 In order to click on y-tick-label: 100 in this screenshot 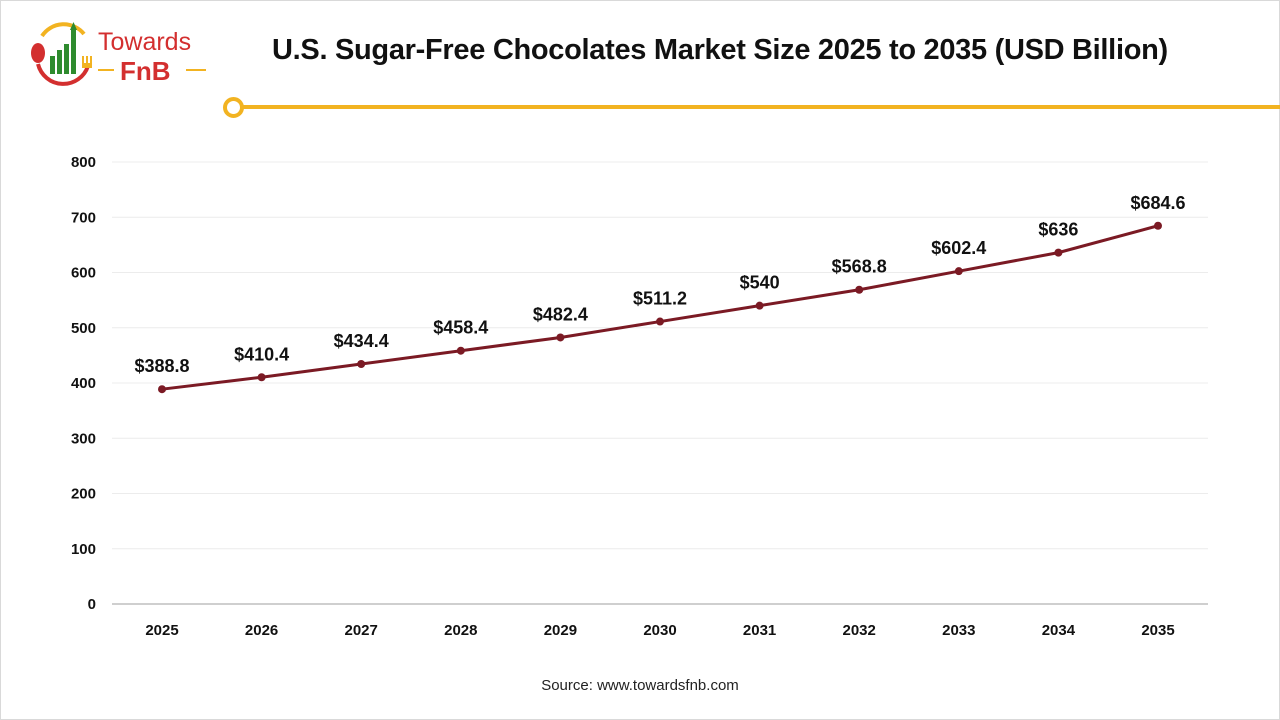, I will do `click(83, 549)`.